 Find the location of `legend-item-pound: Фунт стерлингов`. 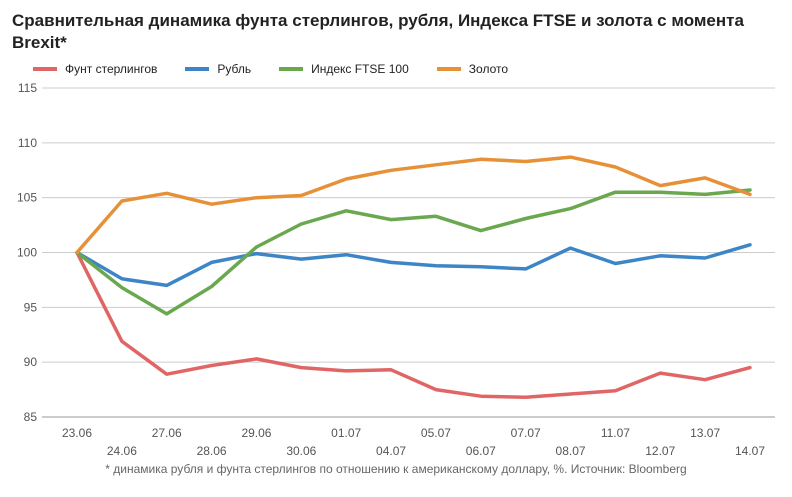

legend-item-pound: Фунт стерлингов is located at coordinates (95, 69).